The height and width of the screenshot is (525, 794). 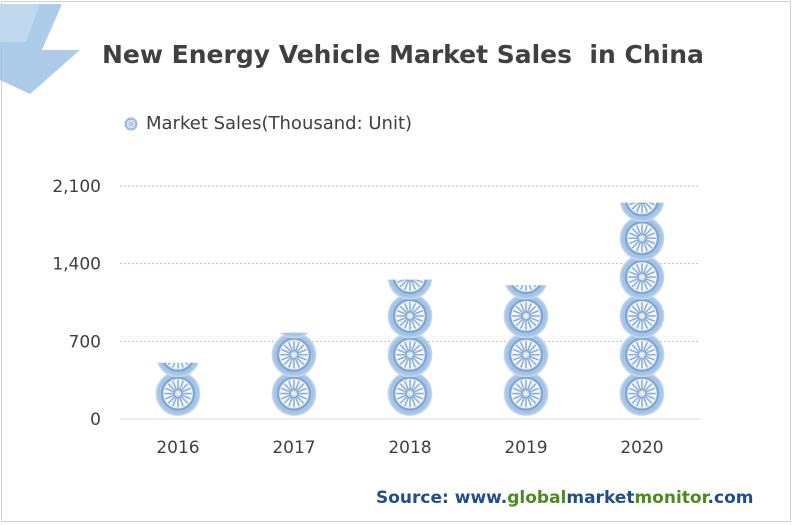 I want to click on legend-label: Market Sales(Thousand: Unit), so click(x=279, y=123).